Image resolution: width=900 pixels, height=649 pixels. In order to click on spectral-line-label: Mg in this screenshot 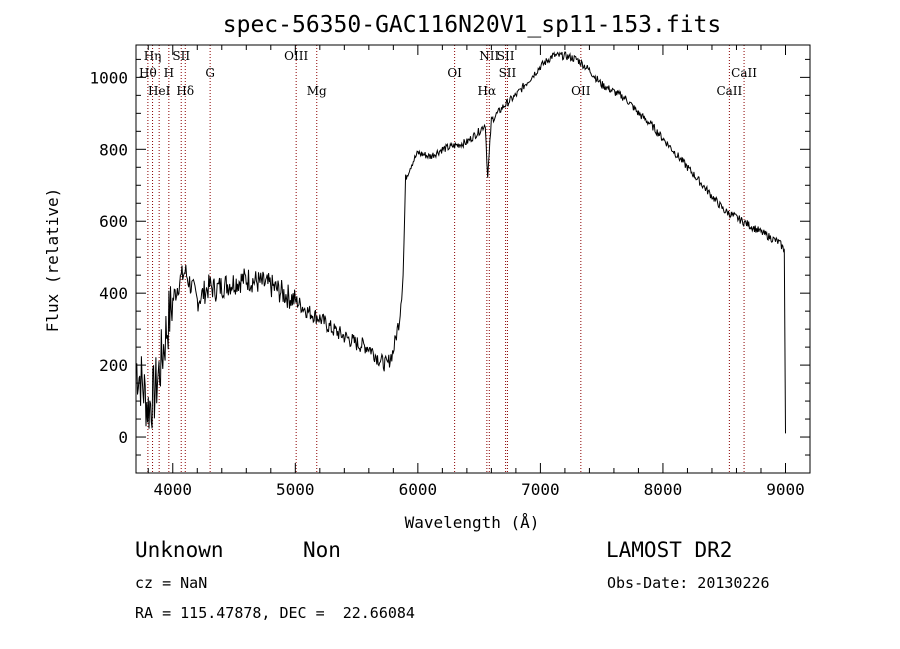, I will do `click(317, 91)`.